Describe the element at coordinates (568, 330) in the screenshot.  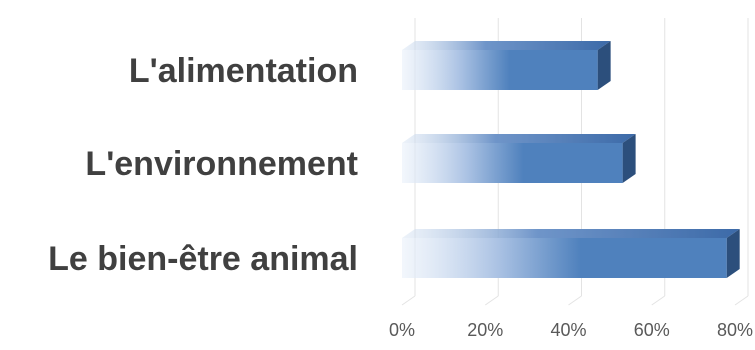
I see `x-tick-label-2: 40%` at that location.